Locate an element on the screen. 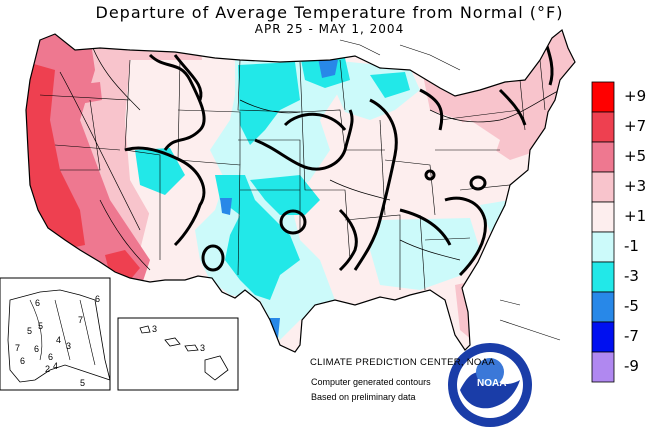 The height and width of the screenshot is (435, 659). region-cool-strong-mn is located at coordinates (328, 68).